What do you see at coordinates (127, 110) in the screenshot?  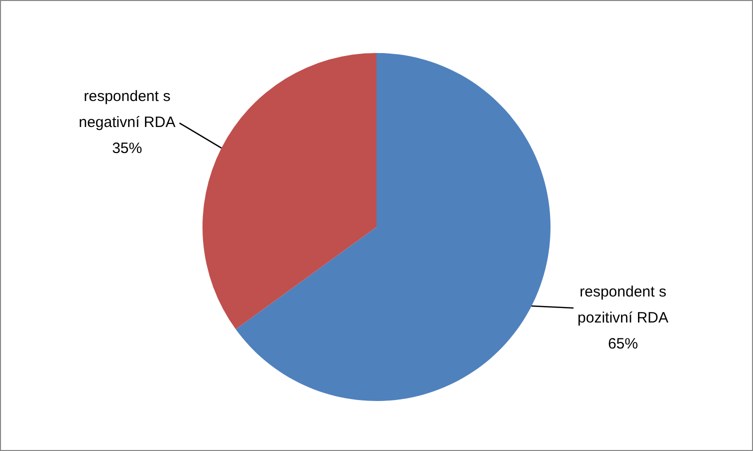 I see `slice-label: respondent s negativní RDA` at bounding box center [127, 110].